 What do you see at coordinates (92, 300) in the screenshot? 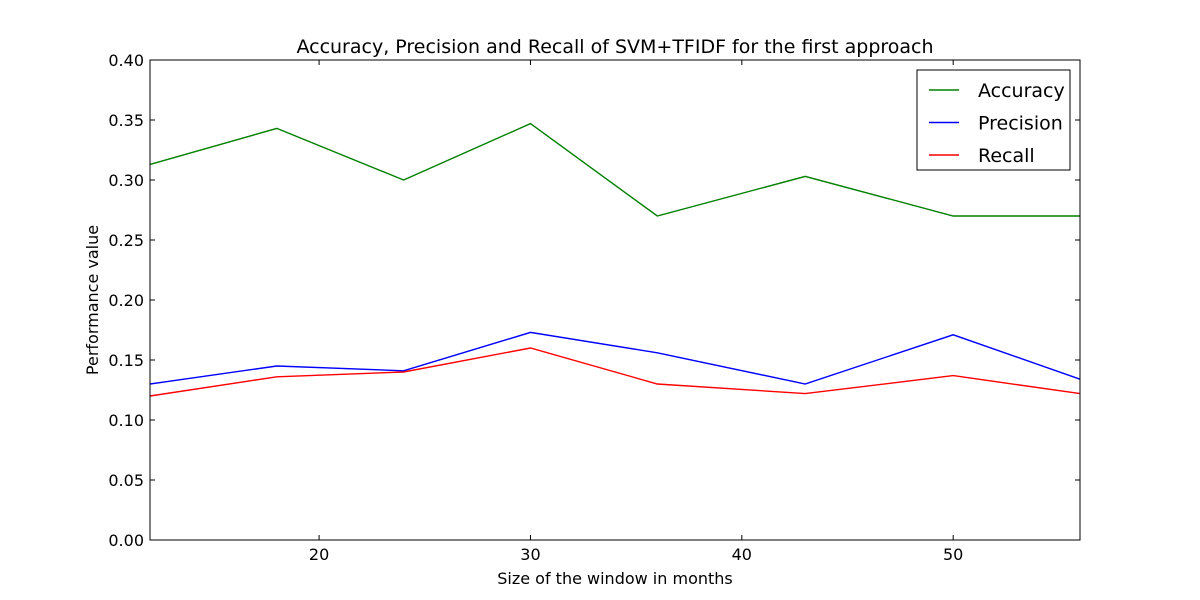
I see `y-axis-label: Performance value` at bounding box center [92, 300].